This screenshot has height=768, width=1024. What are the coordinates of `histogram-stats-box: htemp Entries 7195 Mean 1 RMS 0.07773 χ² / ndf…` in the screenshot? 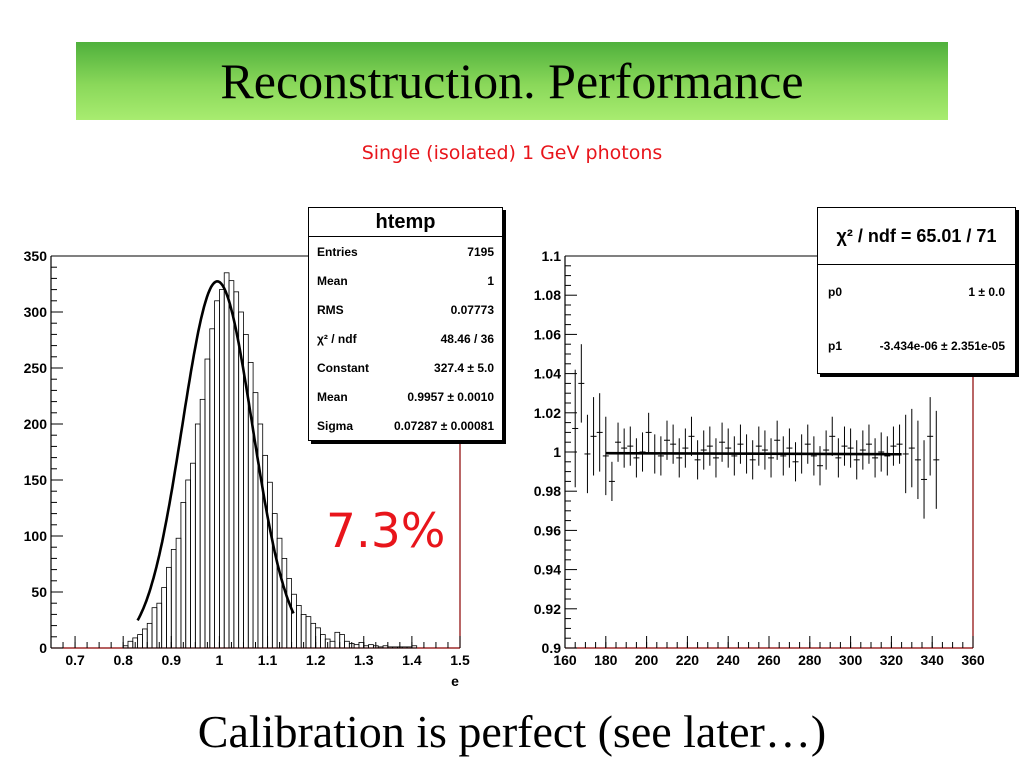 It's located at (405, 324).